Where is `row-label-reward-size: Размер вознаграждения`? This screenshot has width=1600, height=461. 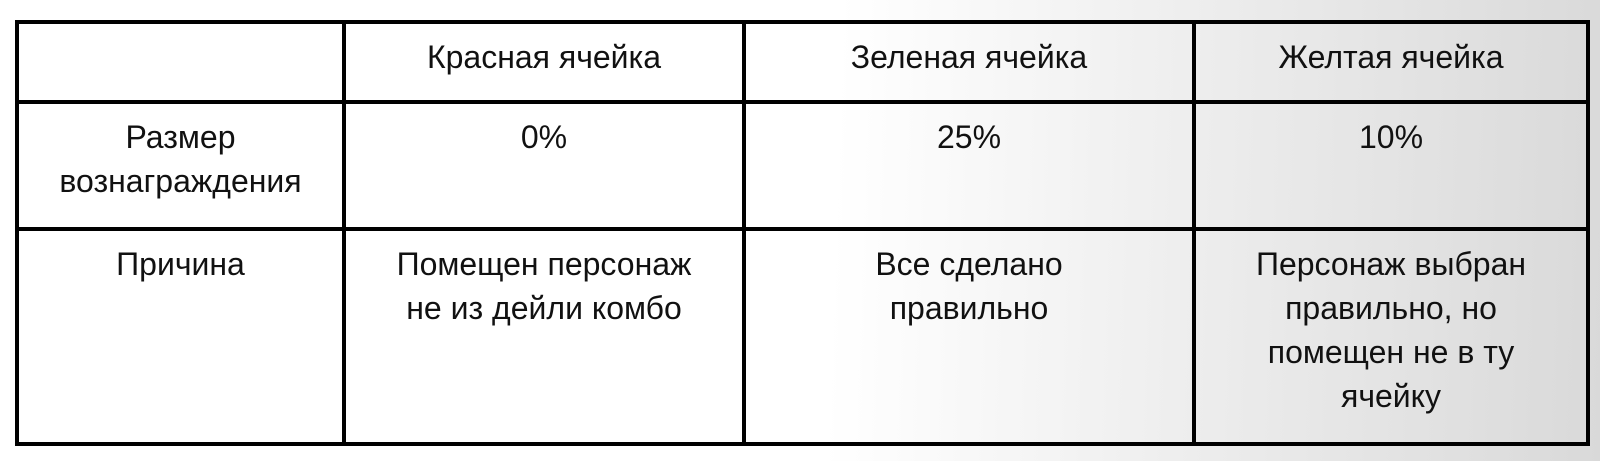
row-label-reward-size: Размер вознаграждения is located at coordinates (180, 165).